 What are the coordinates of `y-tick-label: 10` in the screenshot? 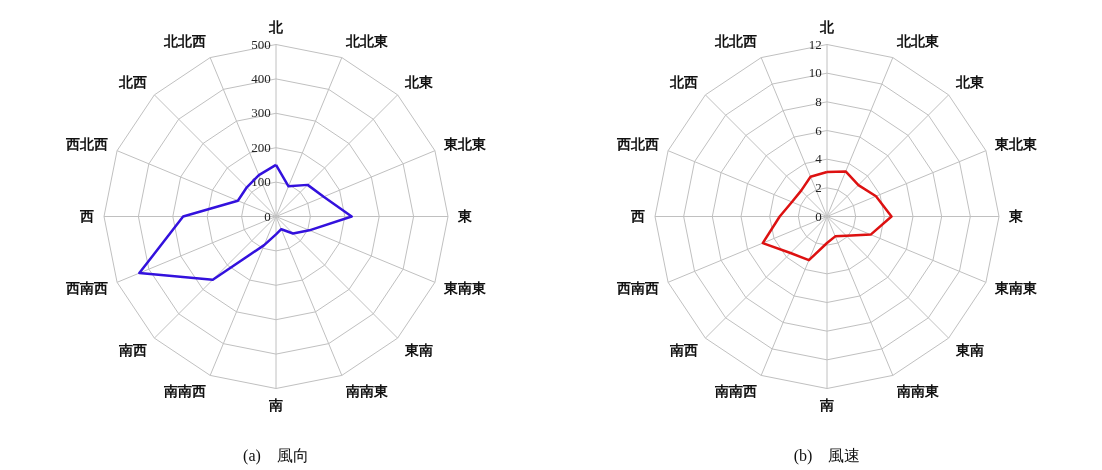 It's located at (815, 73).